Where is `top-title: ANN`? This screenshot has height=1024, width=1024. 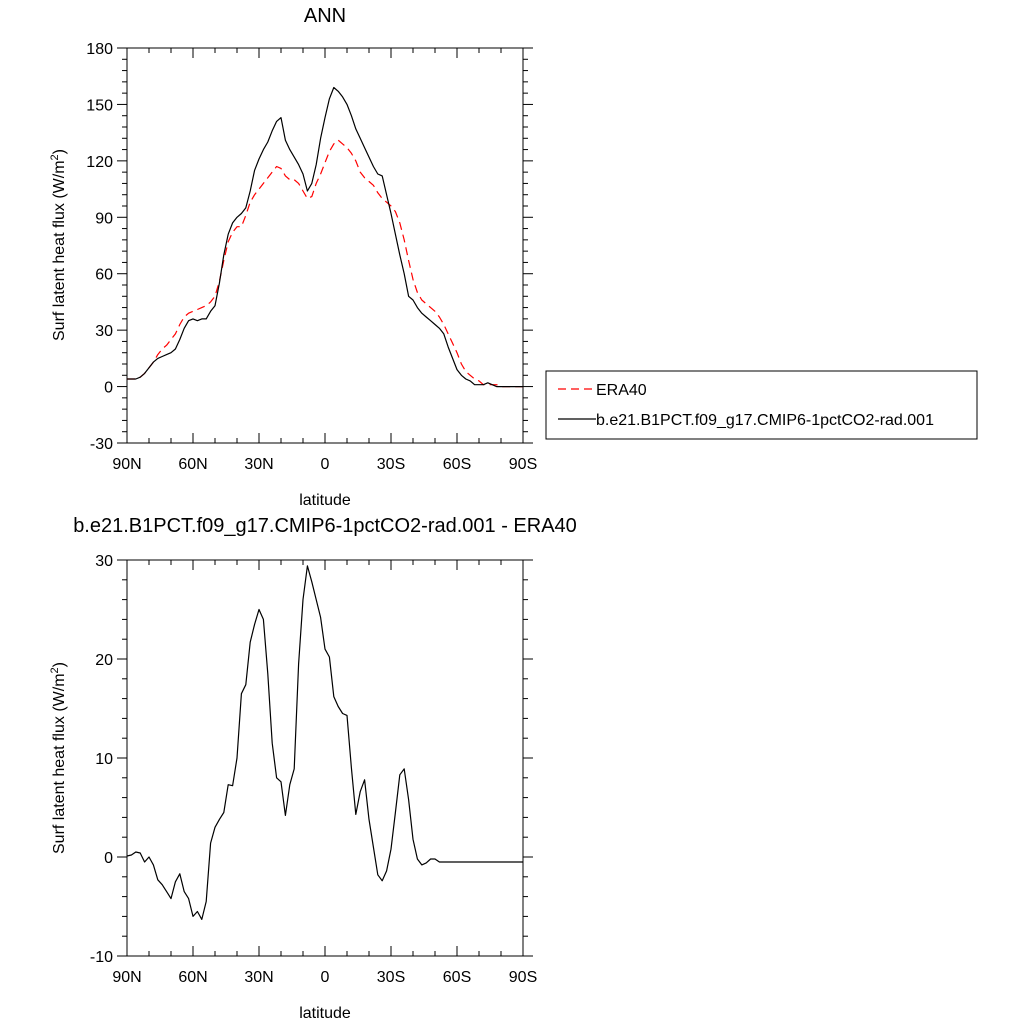
top-title: ANN is located at coordinates (325, 16).